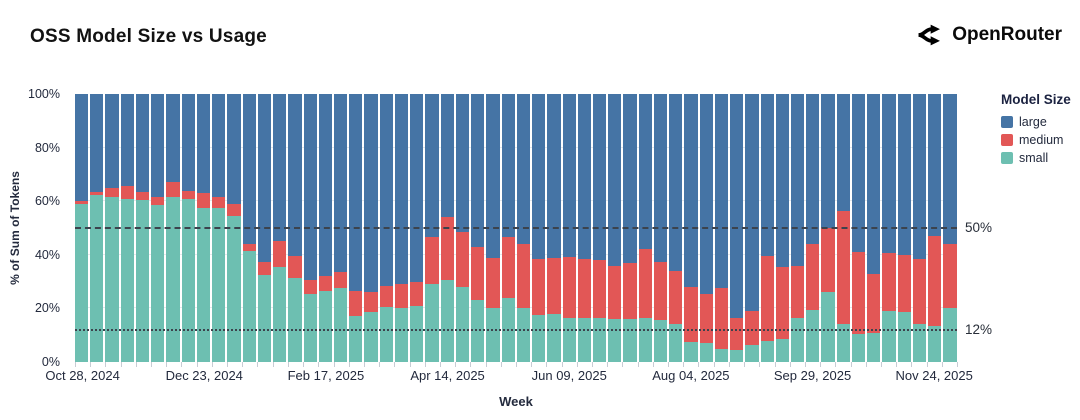  What do you see at coordinates (1039, 158) in the screenshot?
I see `legend-entry-small: small` at bounding box center [1039, 158].